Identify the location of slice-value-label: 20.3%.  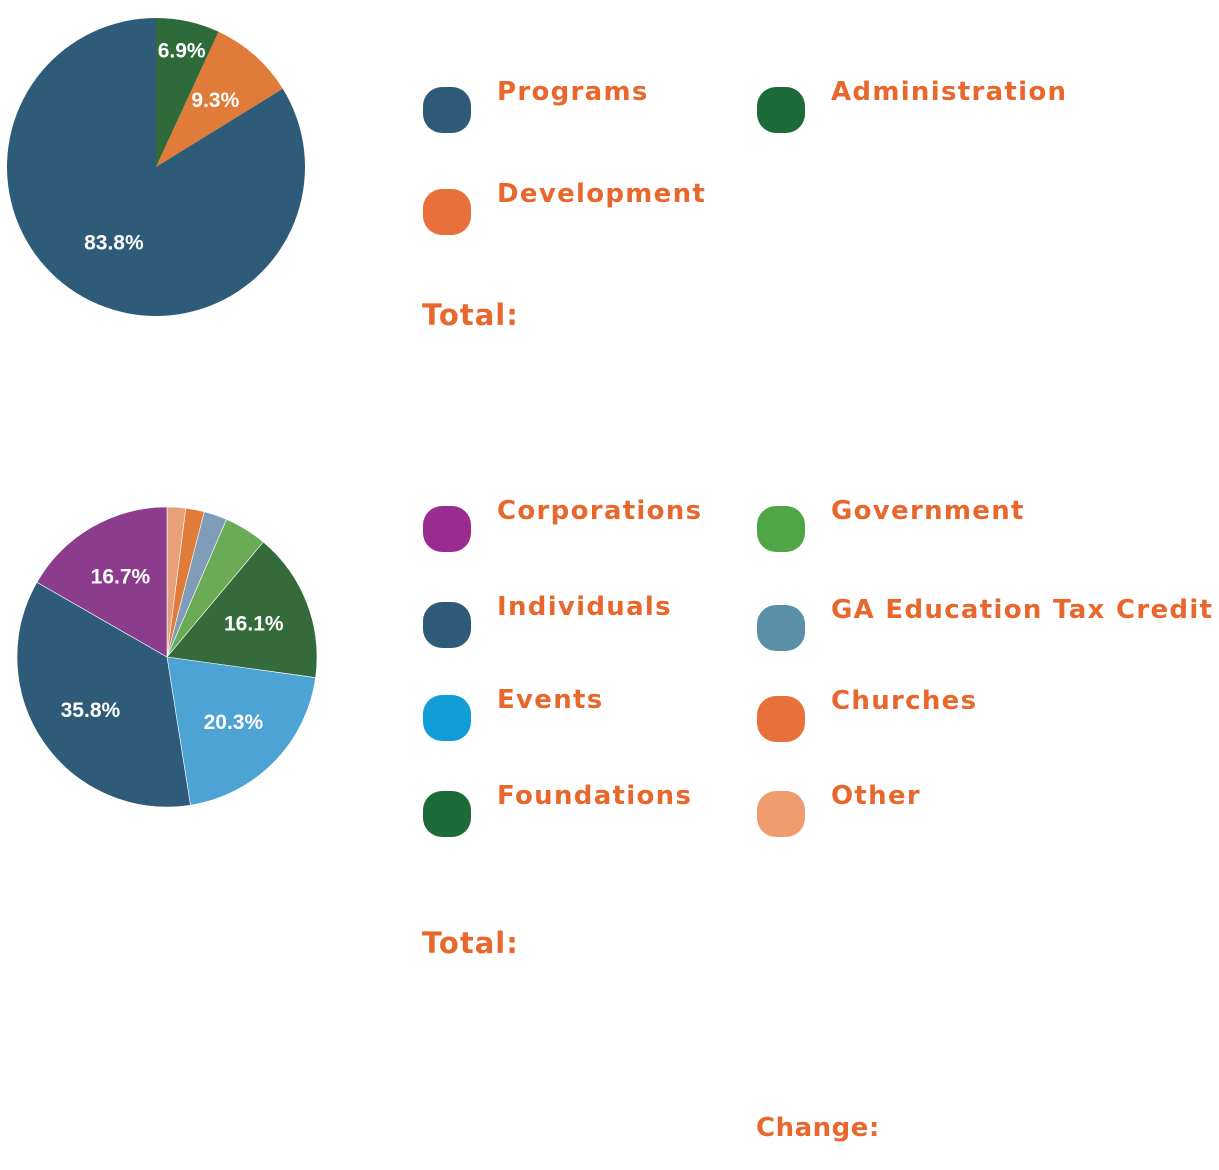
(234, 722).